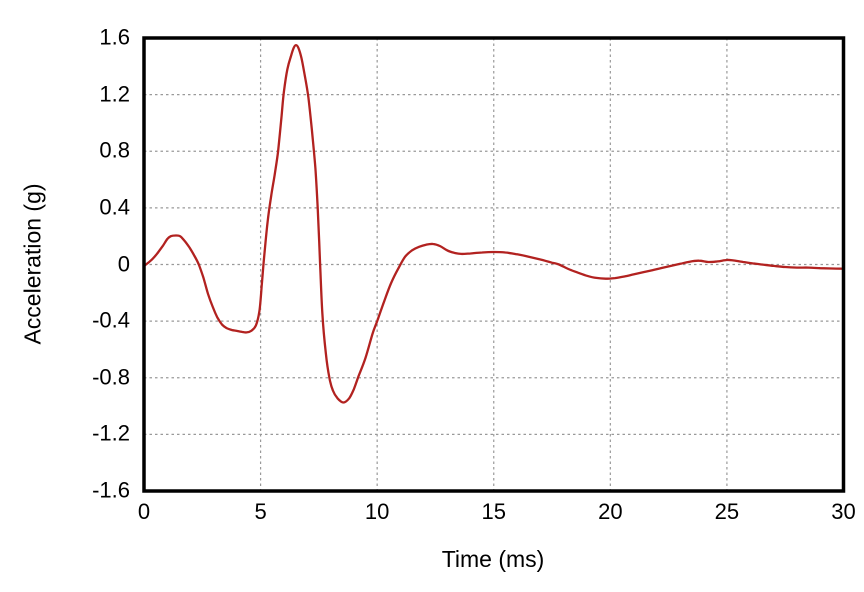  Describe the element at coordinates (493, 559) in the screenshot. I see `x-axis-title: Time (ms)` at that location.